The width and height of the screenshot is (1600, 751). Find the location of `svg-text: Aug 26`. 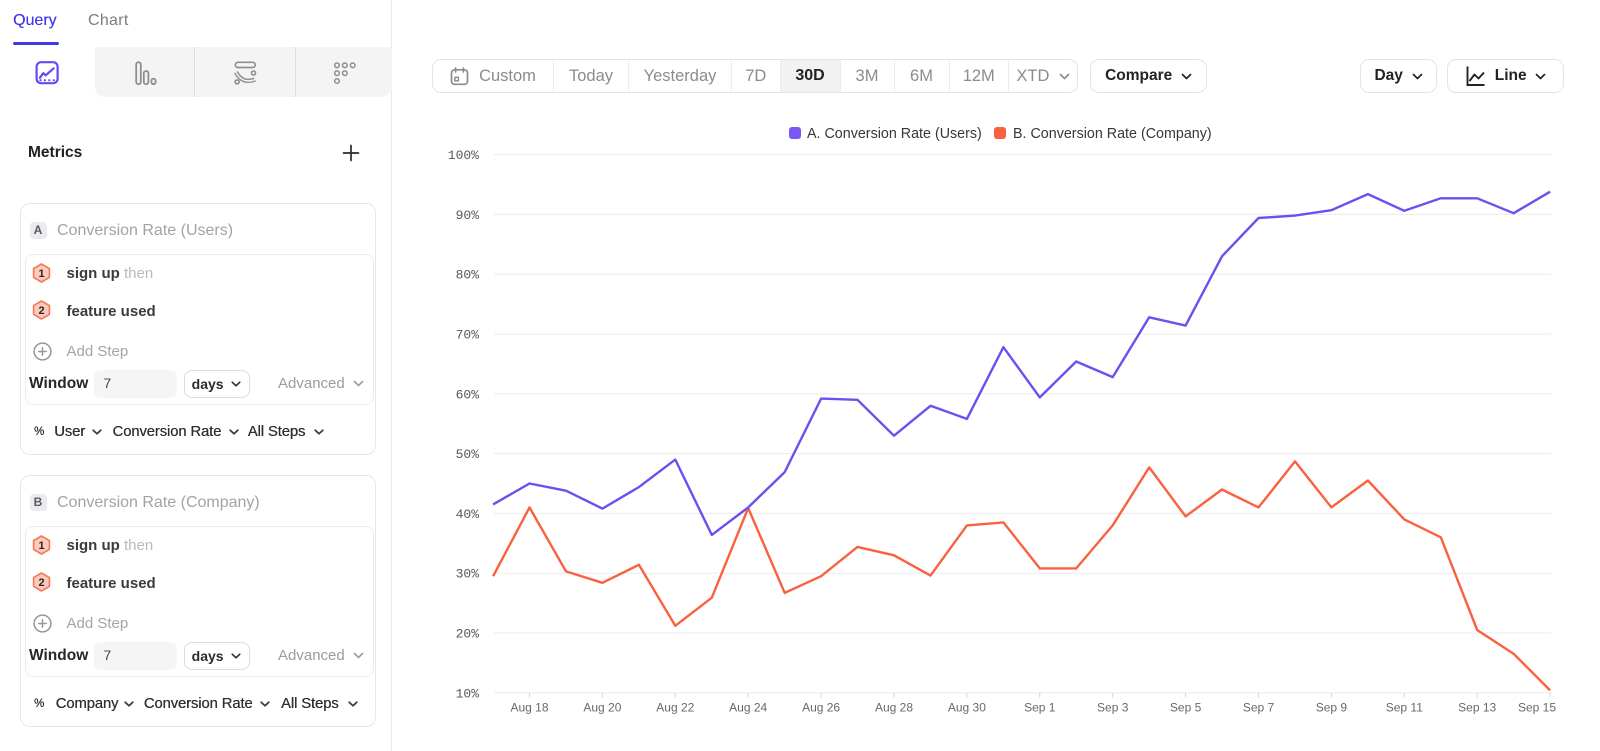

svg-text: Aug 26 is located at coordinates (821, 708).